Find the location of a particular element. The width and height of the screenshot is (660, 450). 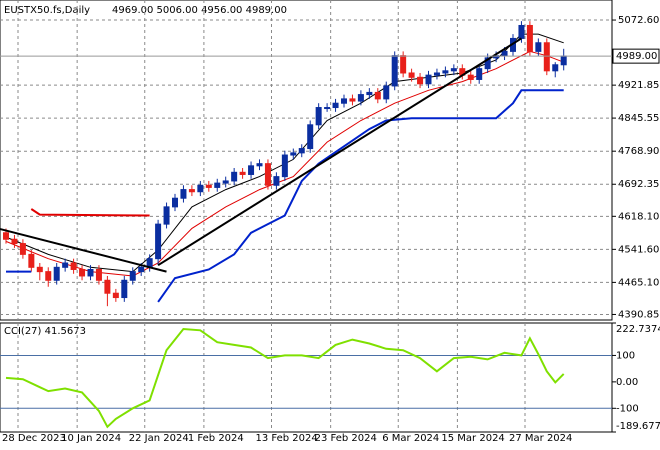

y-tick-label: 5072.60 is located at coordinates (638, 20).